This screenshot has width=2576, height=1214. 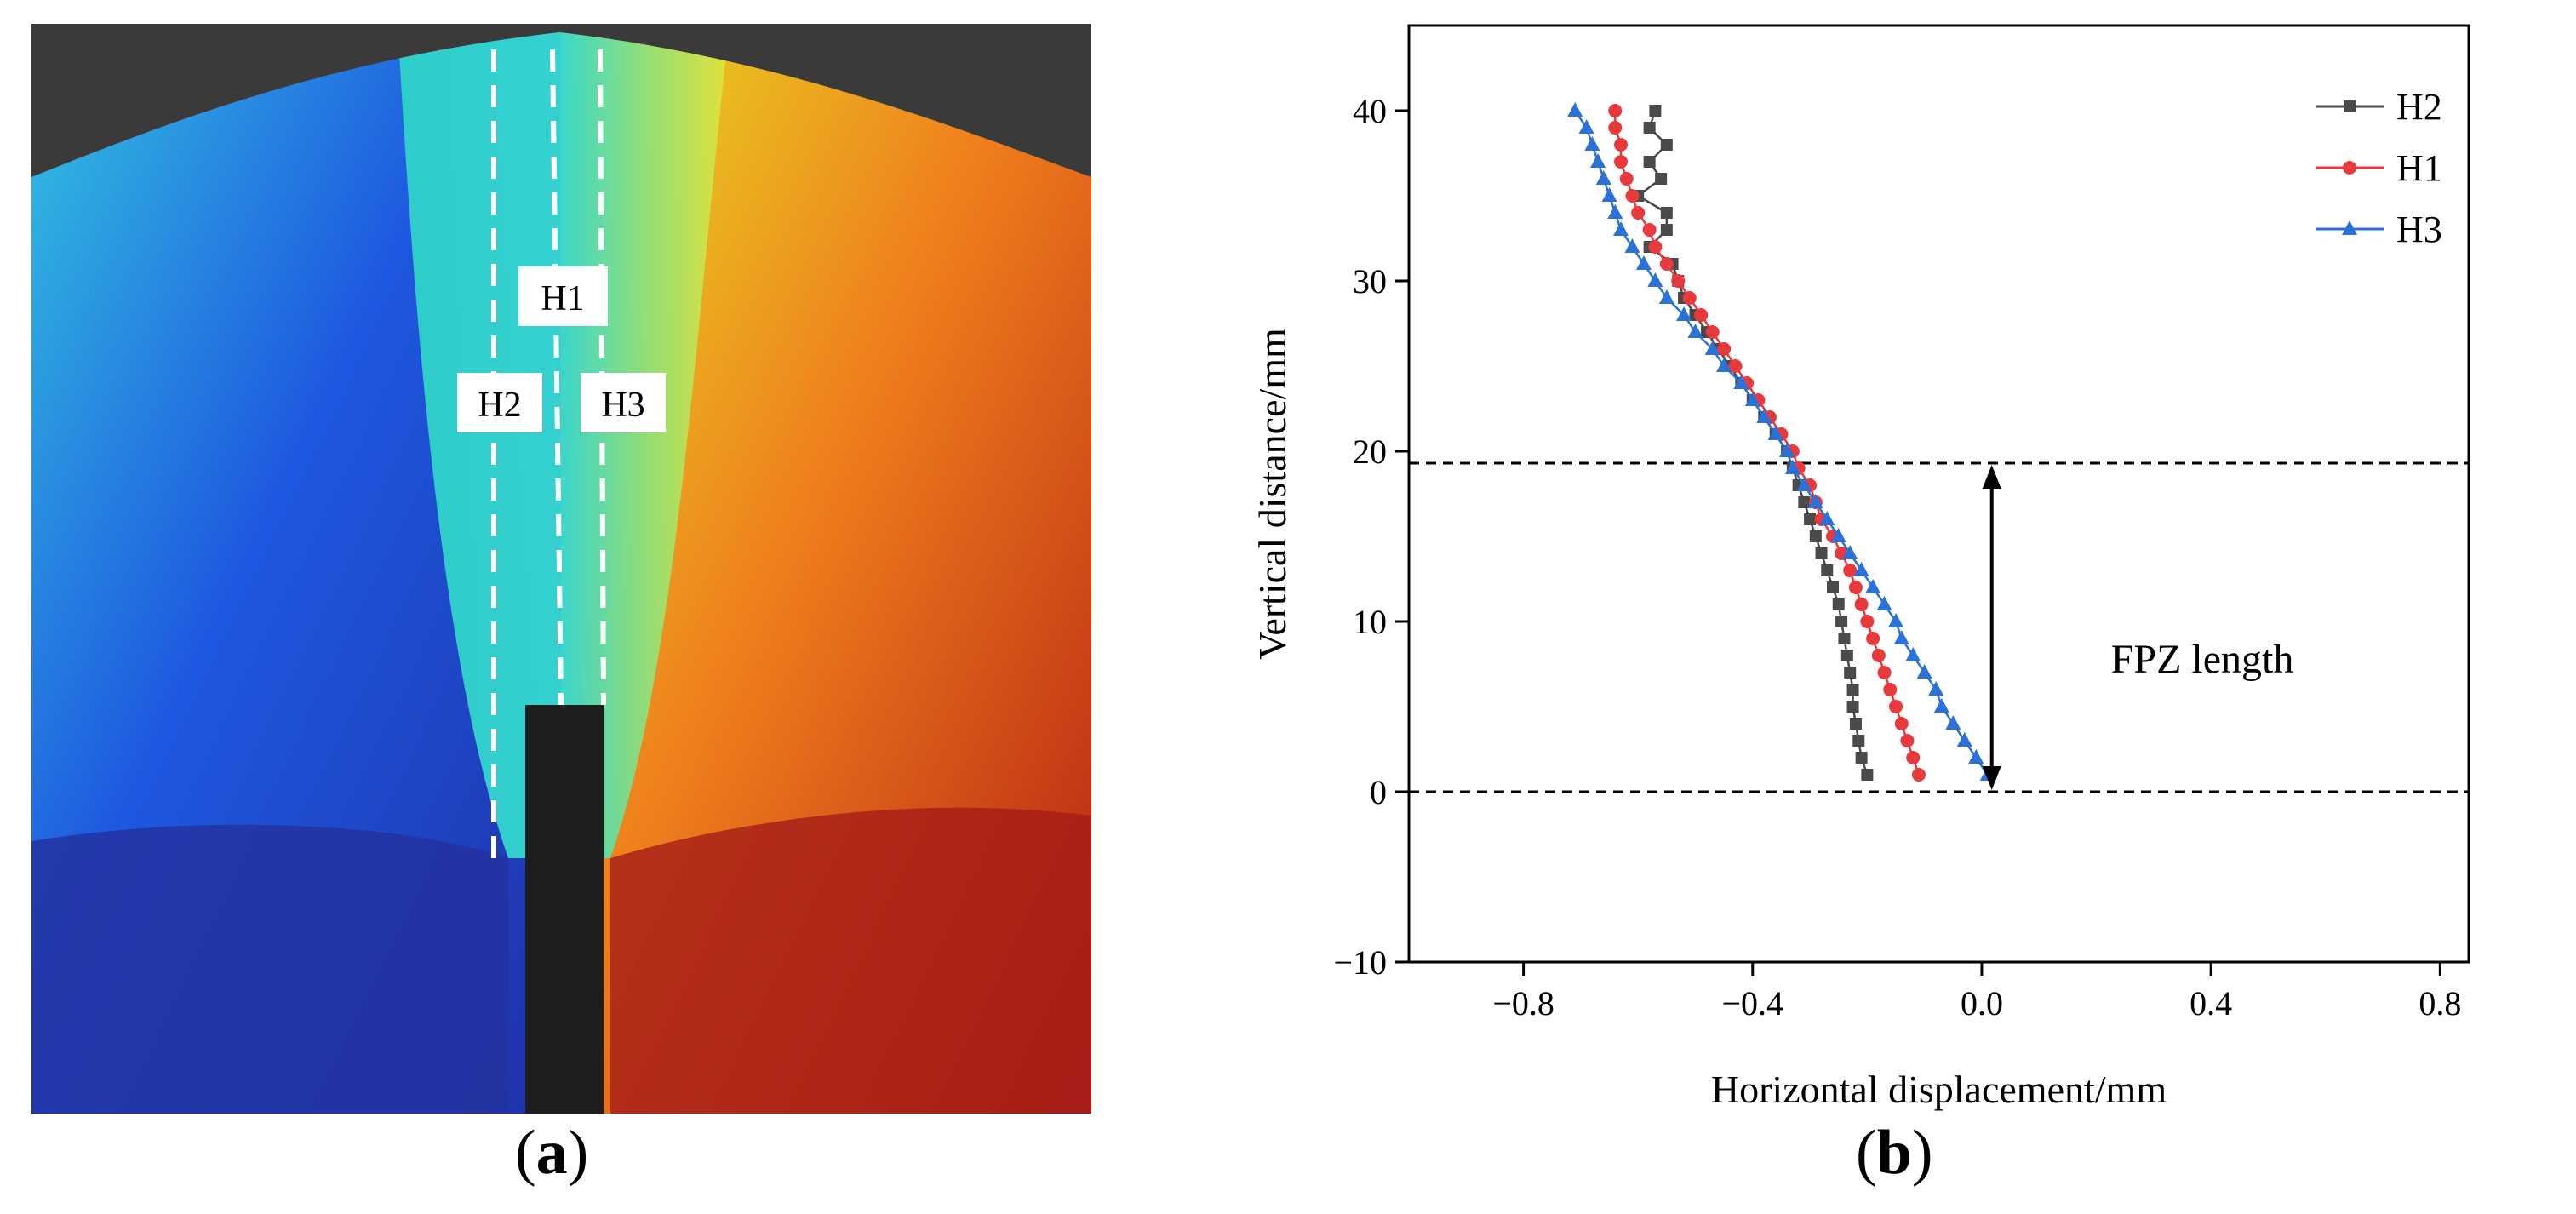 I want to click on x-tick-label: −0.4, so click(x=1753, y=1003).